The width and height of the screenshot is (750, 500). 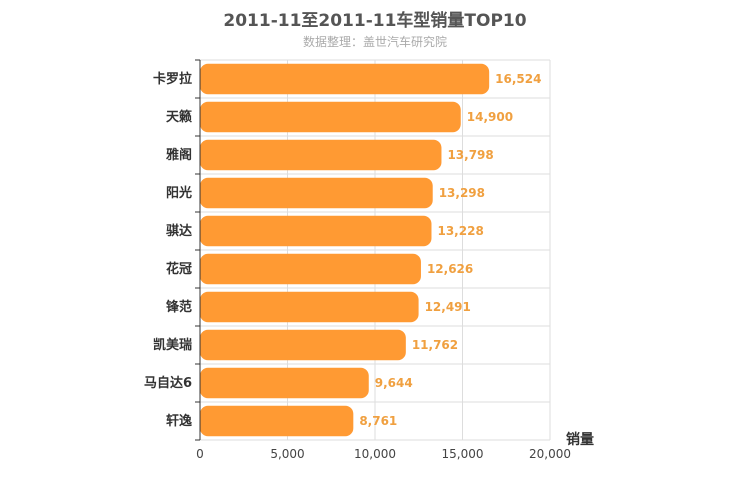 What do you see at coordinates (374, 42) in the screenshot?
I see `chart-subtitle: 数据整理：盖世汽车研究院` at bounding box center [374, 42].